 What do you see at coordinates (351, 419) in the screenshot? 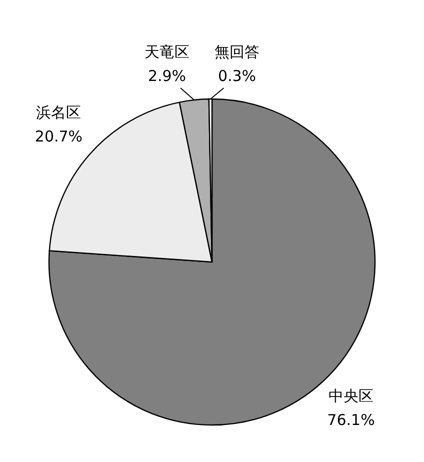
I see `data-label: 76.1%` at bounding box center [351, 419].